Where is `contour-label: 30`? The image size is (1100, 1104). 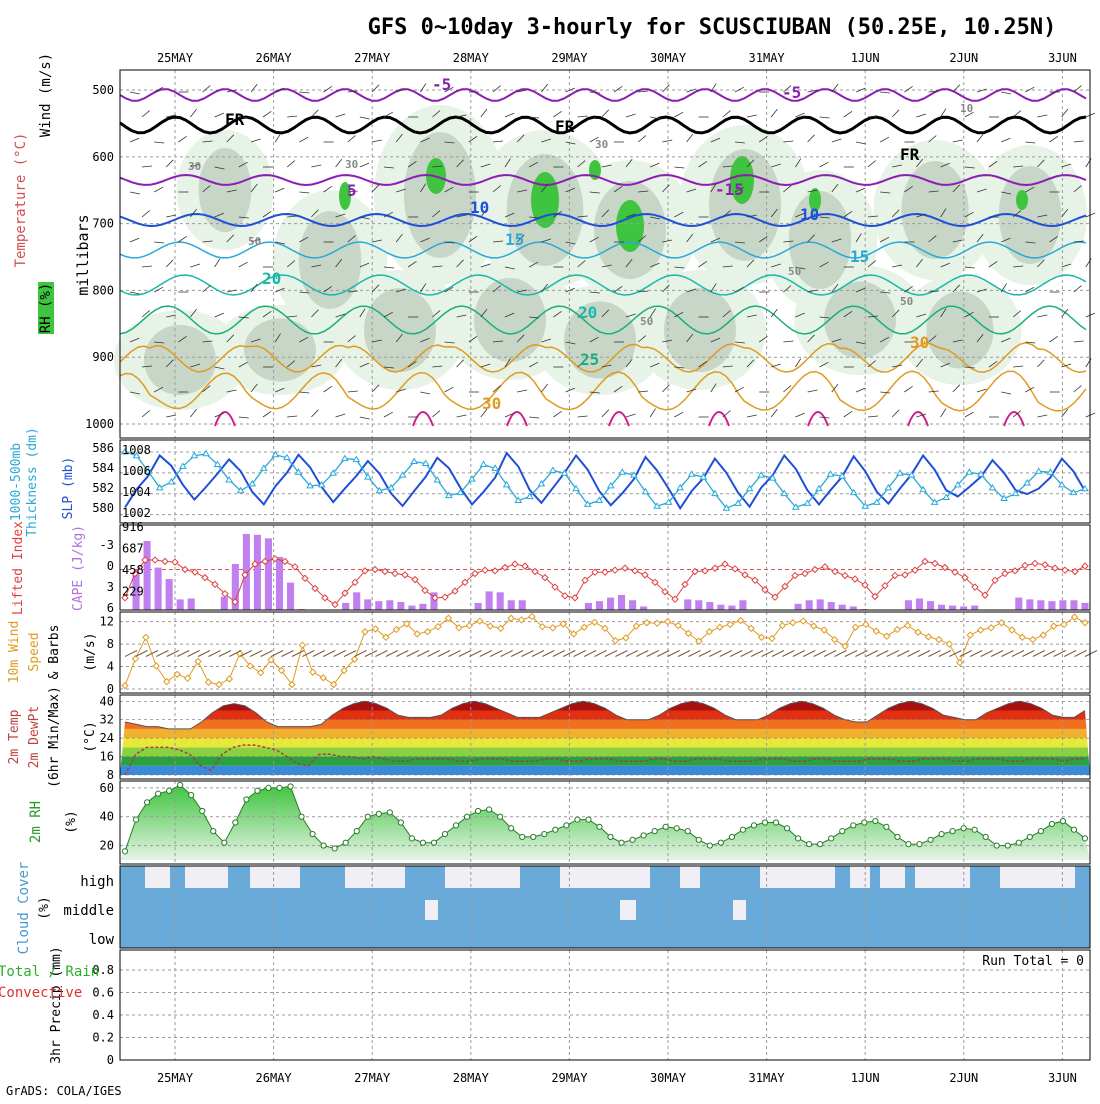 contour-label: 30 is located at coordinates (194, 166).